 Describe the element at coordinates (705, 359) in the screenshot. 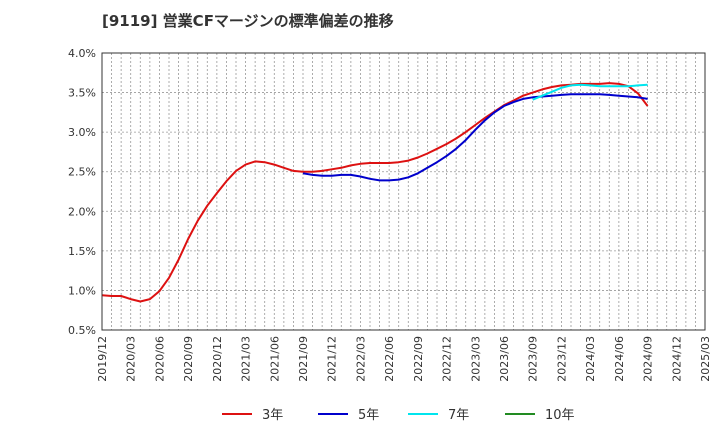

I see `x-tick-label: 2025/03` at that location.